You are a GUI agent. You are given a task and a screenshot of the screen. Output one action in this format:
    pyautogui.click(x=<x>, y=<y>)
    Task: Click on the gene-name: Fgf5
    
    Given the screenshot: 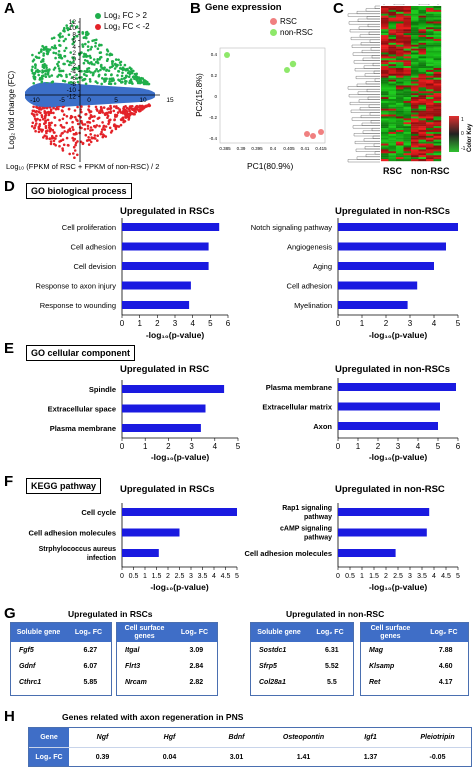 What is the action you would take?
    pyautogui.click(x=26, y=650)
    